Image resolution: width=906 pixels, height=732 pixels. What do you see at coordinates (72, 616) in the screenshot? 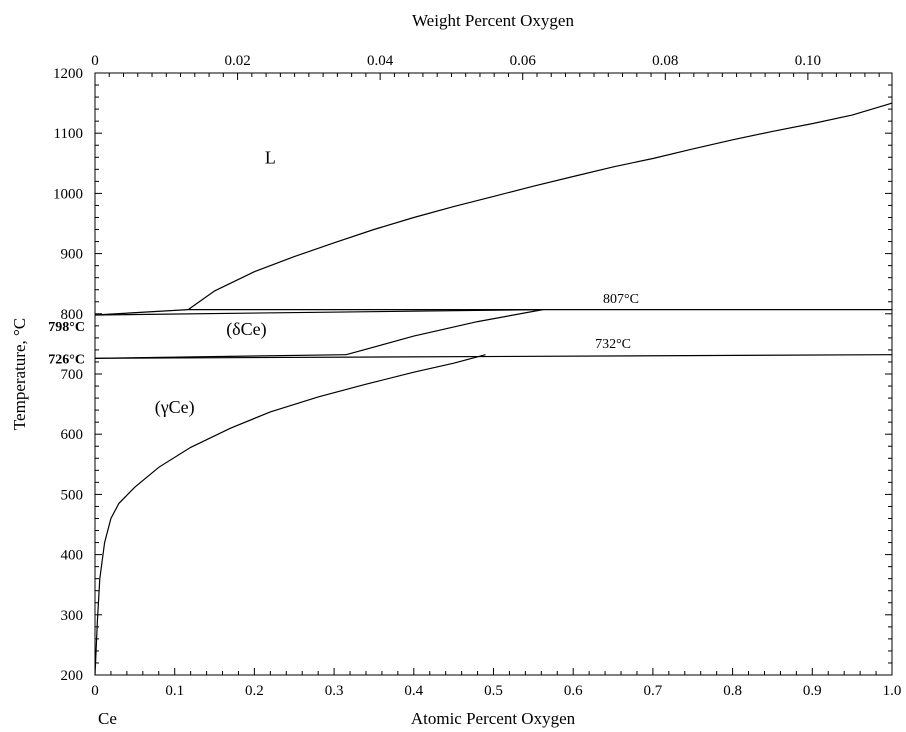
I see `y-tick-label: 300` at bounding box center [72, 616].